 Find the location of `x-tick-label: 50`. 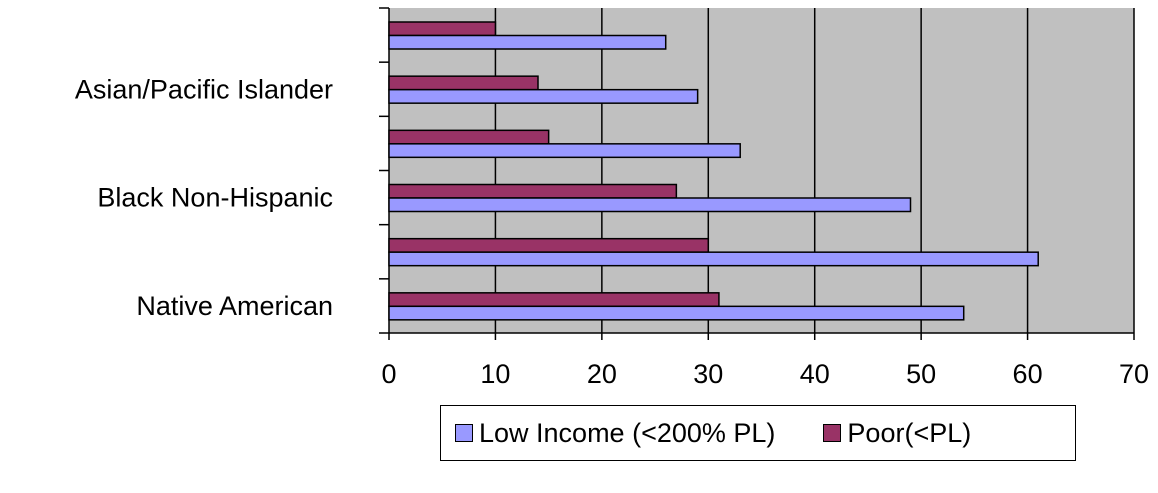

x-tick-label: 50 is located at coordinates (921, 374).